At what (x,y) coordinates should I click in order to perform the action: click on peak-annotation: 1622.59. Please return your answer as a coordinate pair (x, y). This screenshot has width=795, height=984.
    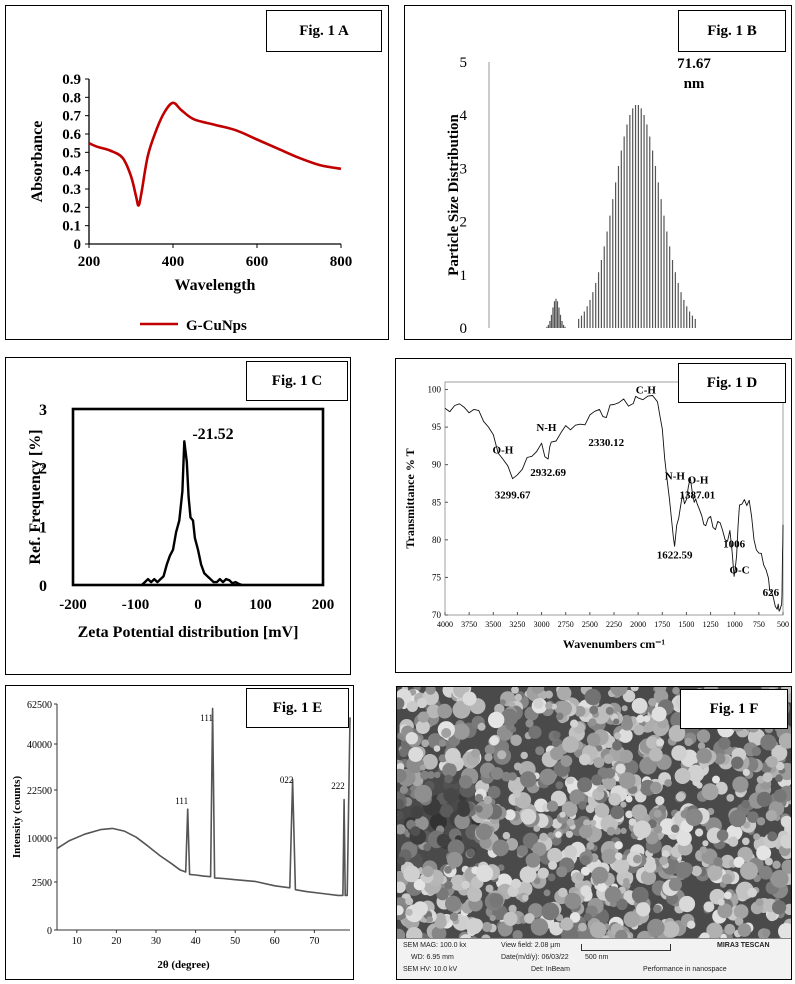
    Looking at the image, I should click on (675, 556).